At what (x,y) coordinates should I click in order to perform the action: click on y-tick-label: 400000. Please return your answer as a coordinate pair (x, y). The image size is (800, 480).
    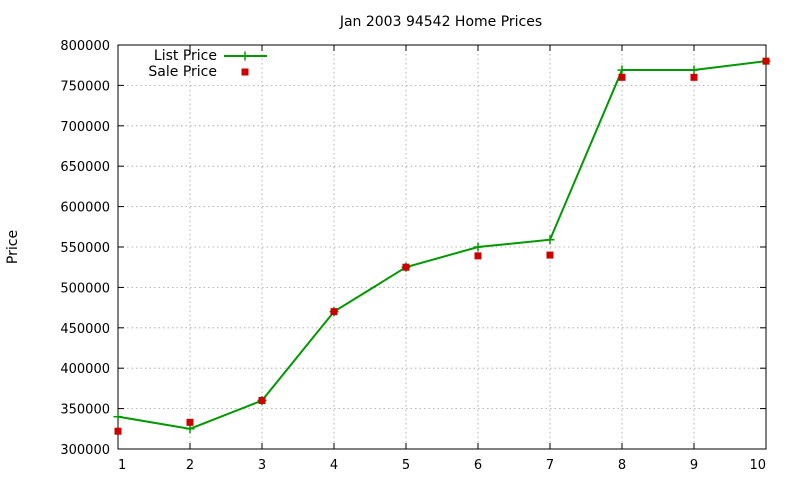
    Looking at the image, I should click on (85, 369).